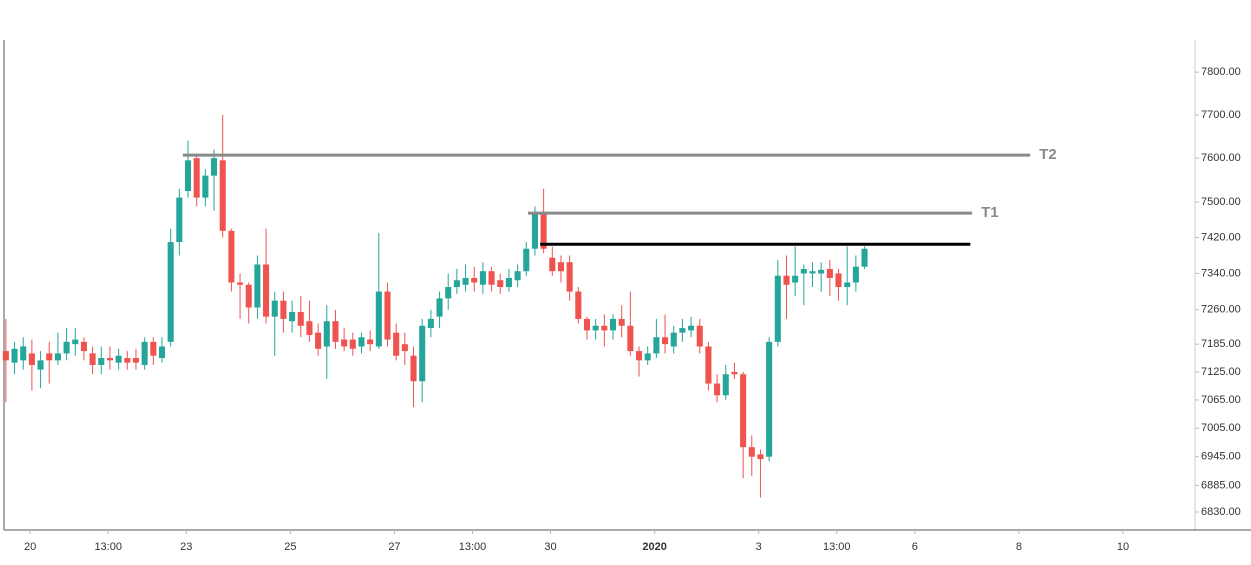  I want to click on y-tick-label: 7005.00, so click(1221, 428).